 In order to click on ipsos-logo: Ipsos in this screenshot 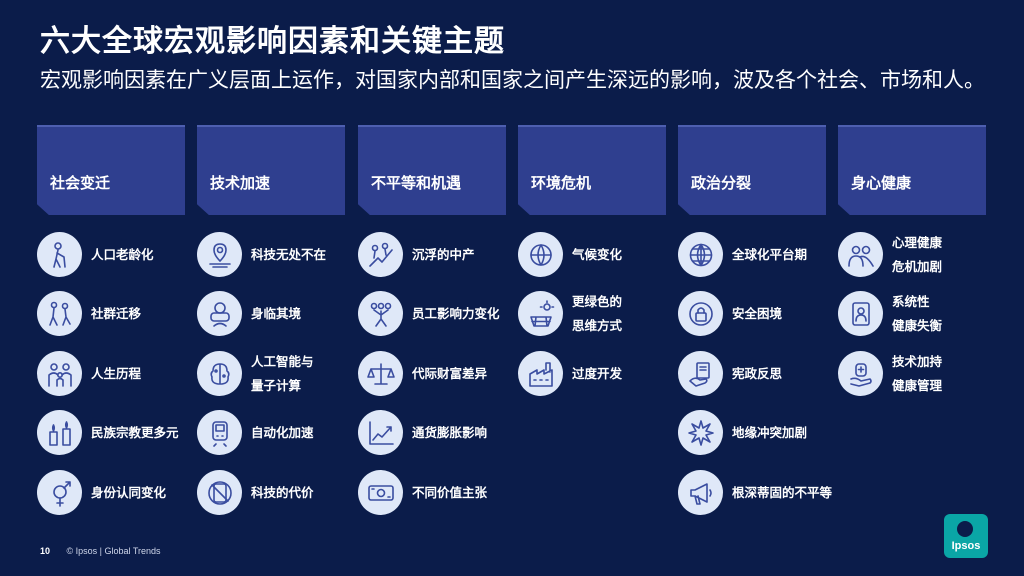, I will do `click(966, 536)`.